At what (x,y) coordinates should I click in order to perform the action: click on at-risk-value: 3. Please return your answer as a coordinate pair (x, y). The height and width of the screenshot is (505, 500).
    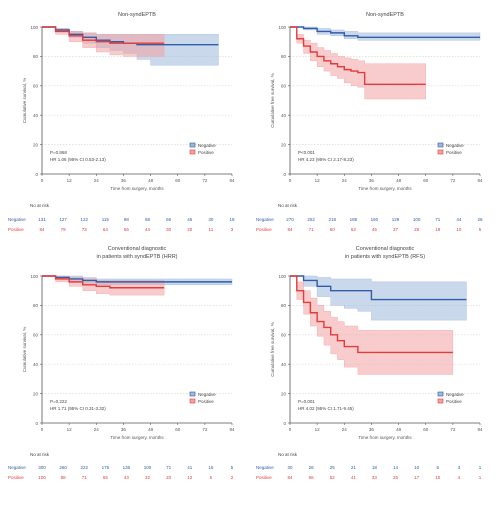
    Looking at the image, I should click on (232, 229).